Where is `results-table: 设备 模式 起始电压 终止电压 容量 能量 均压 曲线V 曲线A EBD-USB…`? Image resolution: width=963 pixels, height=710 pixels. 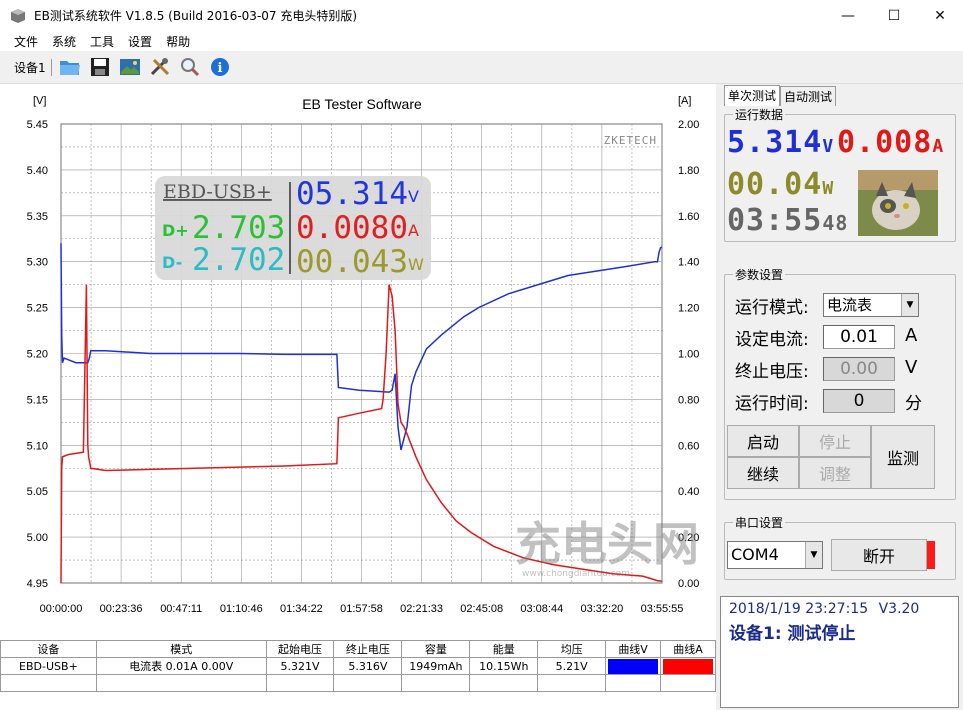 results-table: 设备 模式 起始电压 终止电压 容量 能量 均压 曲线V 曲线A EBD-USB… is located at coordinates (358, 675).